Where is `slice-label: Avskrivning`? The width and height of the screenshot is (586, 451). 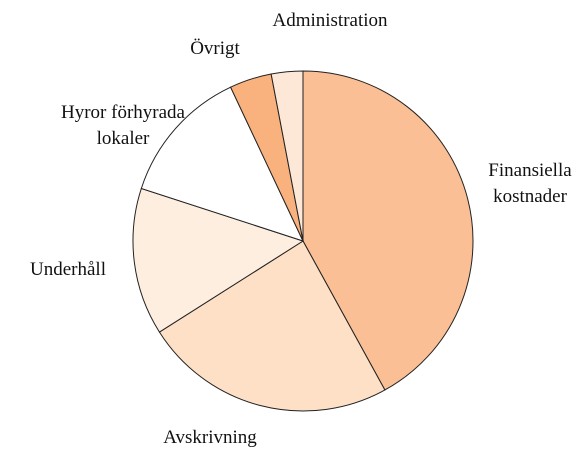 slice-label: Avskrivning is located at coordinates (210, 437).